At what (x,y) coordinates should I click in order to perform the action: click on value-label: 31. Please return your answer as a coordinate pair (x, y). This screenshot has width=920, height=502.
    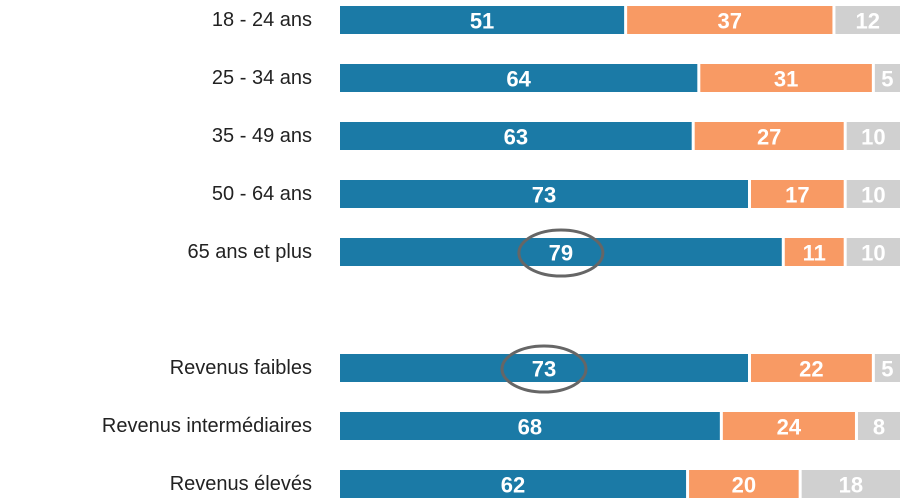
    Looking at the image, I should click on (786, 79).